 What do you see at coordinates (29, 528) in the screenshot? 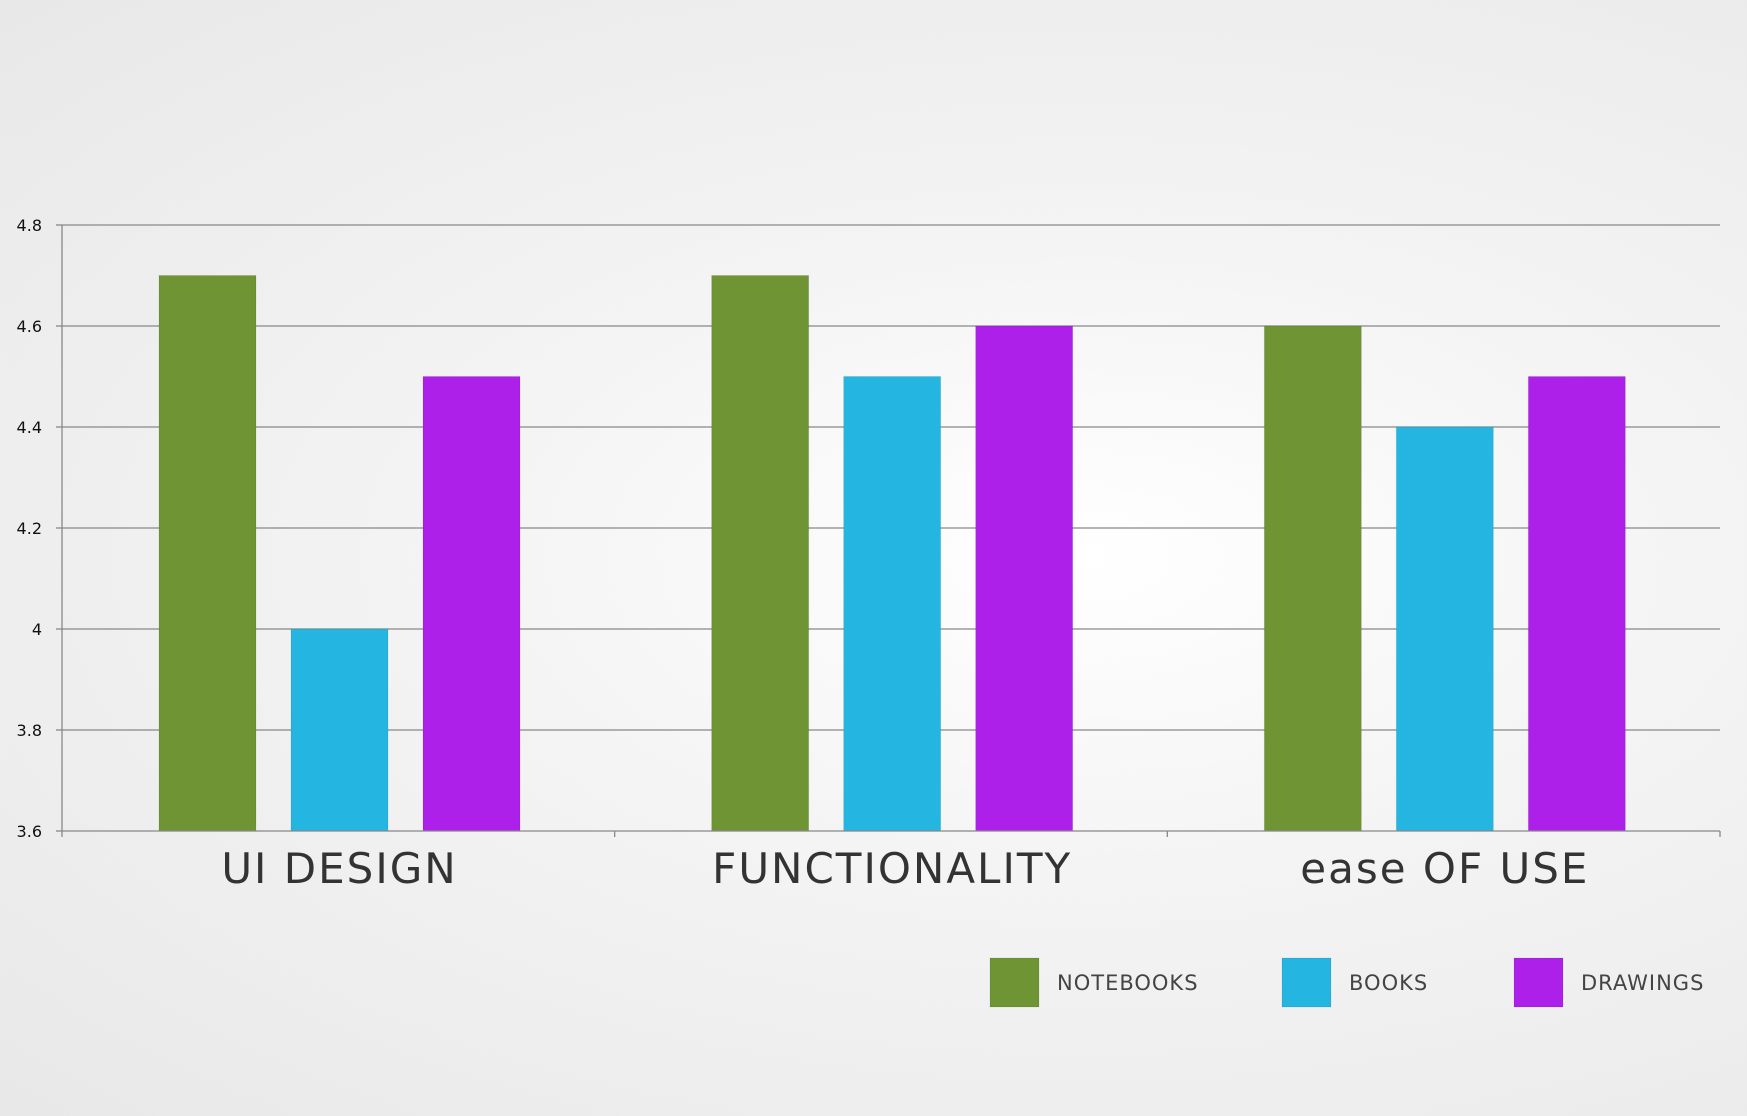
I see `y-tick-label: 4.2` at bounding box center [29, 528].